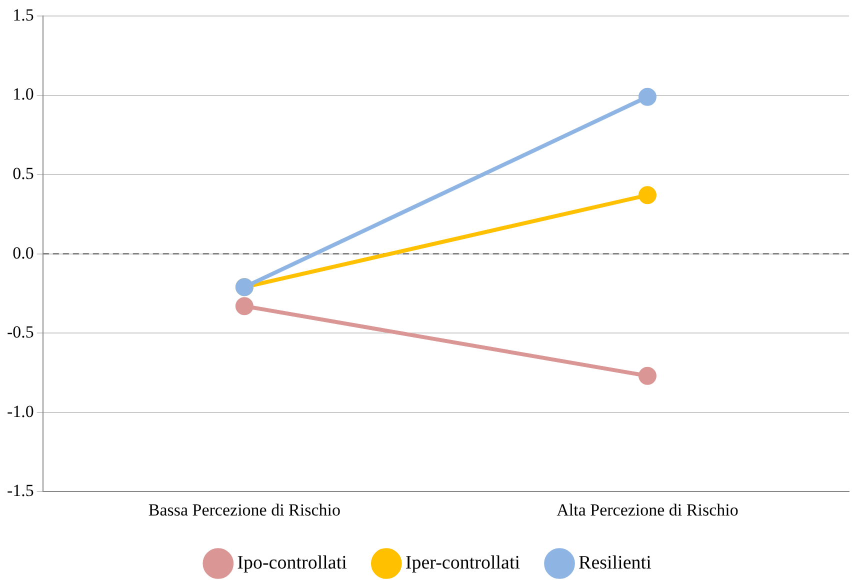 The image size is (860, 583). Describe the element at coordinates (462, 563) in the screenshot. I see `legend-label: Iper-controllati` at that location.